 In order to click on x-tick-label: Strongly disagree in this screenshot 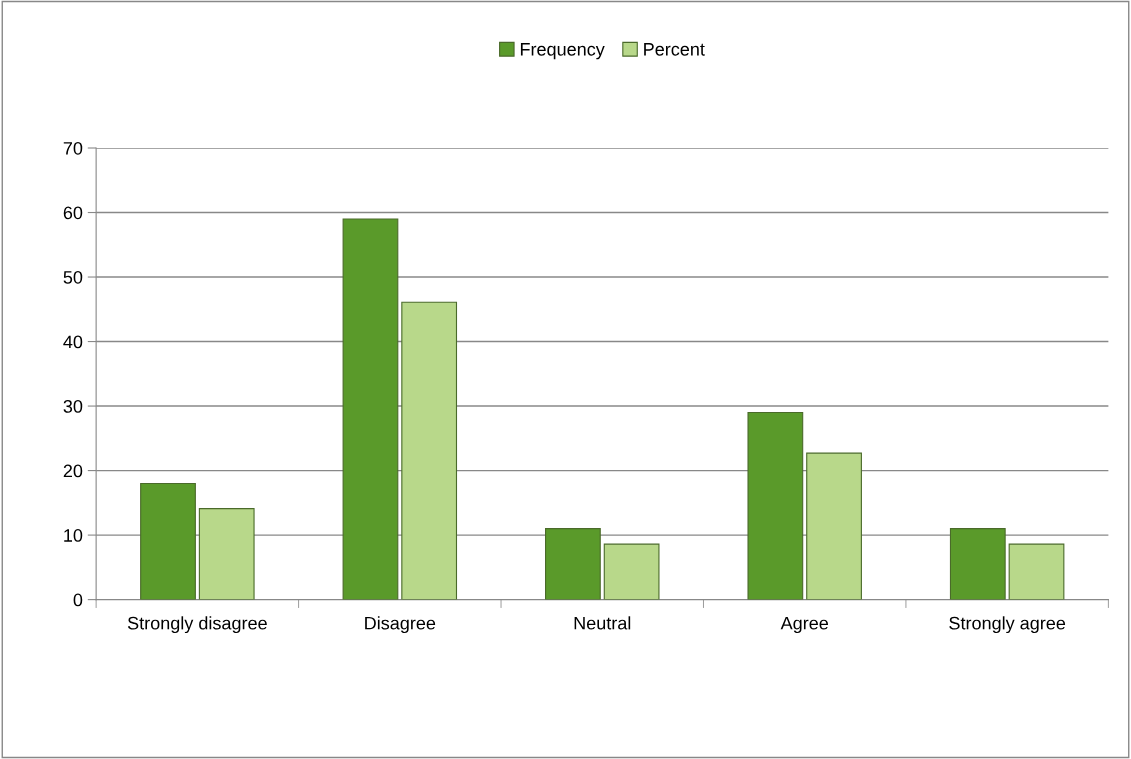, I will do `click(197, 625)`.